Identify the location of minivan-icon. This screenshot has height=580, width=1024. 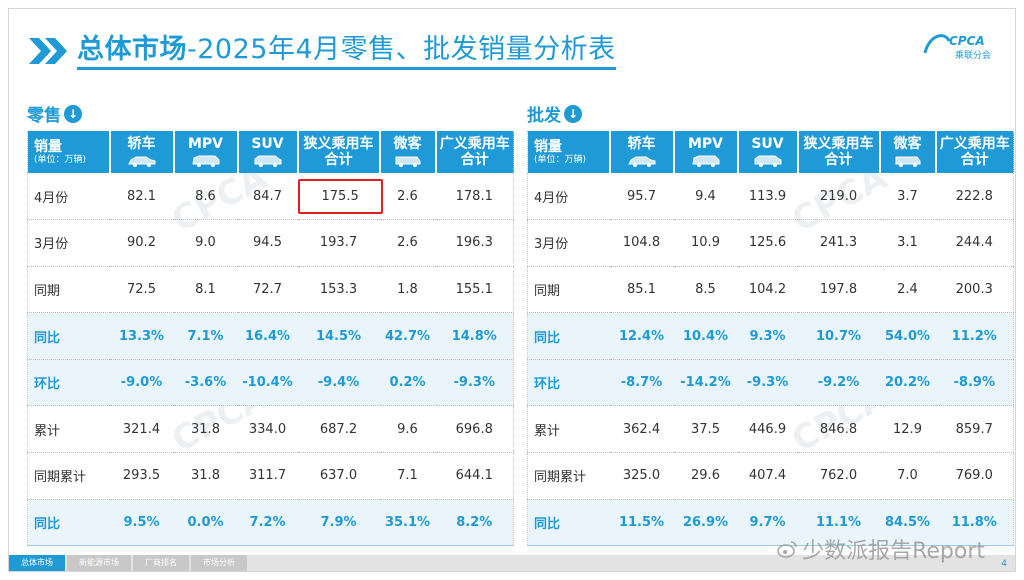
(907, 161).